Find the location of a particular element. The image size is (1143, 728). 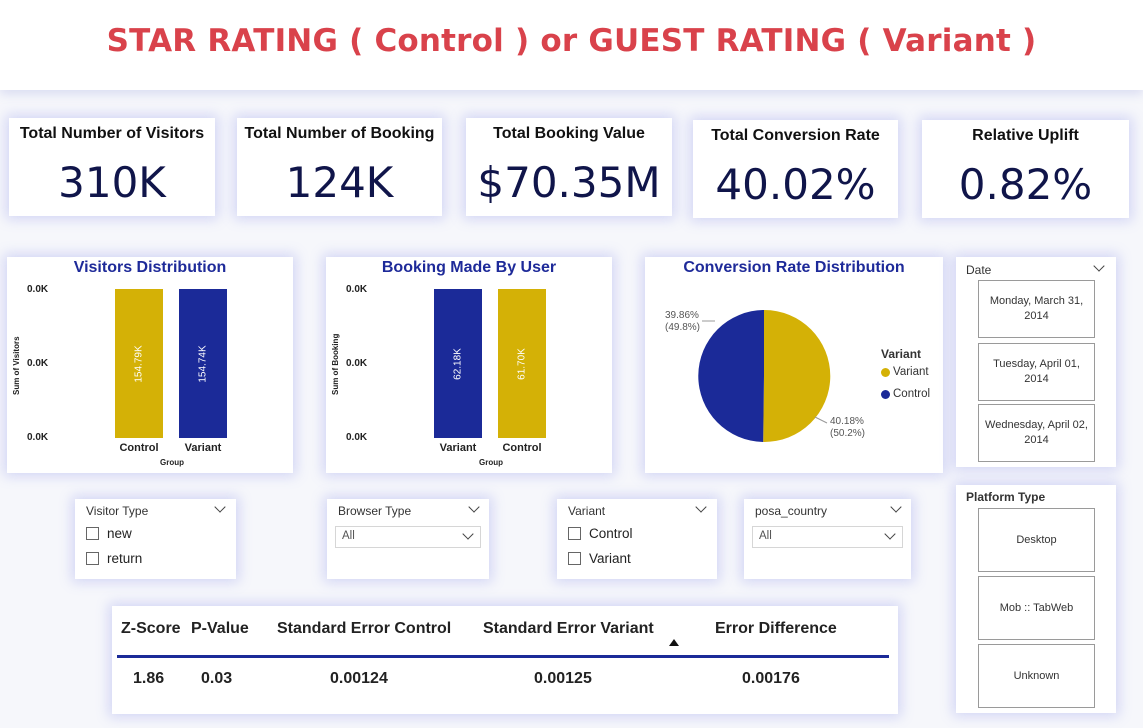

kpi-label: Relative Uplift is located at coordinates (1025, 135).